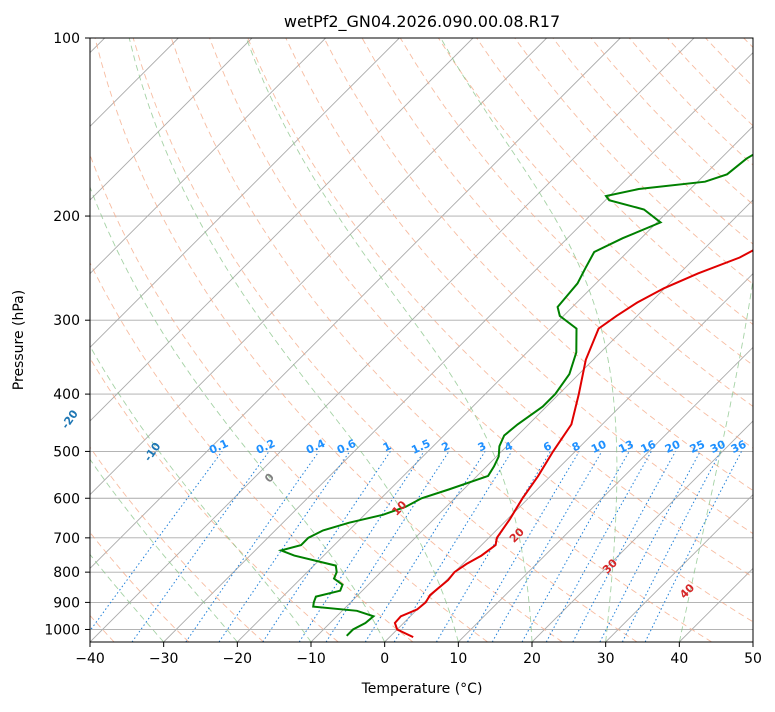  I want to click on y-tick-label: 600, so click(66, 499).